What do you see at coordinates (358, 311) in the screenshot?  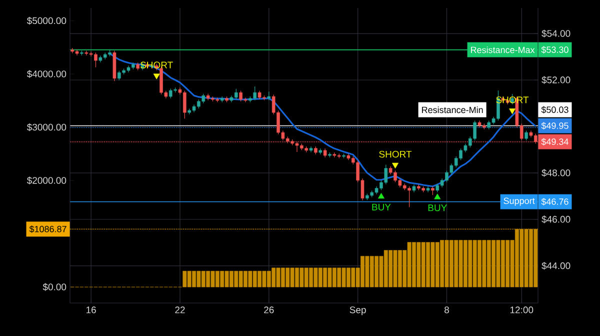 I see `x-tick-label: Sep` at bounding box center [358, 311].